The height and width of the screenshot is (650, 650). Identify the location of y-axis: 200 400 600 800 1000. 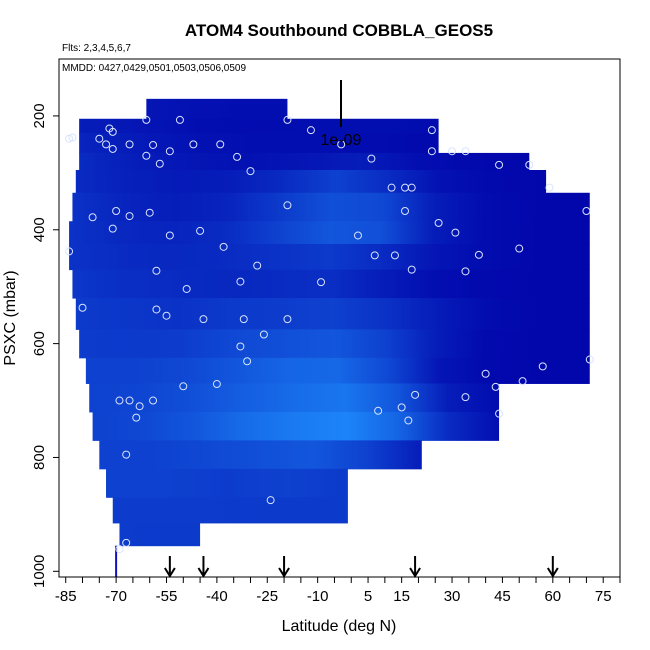
(45, 345).